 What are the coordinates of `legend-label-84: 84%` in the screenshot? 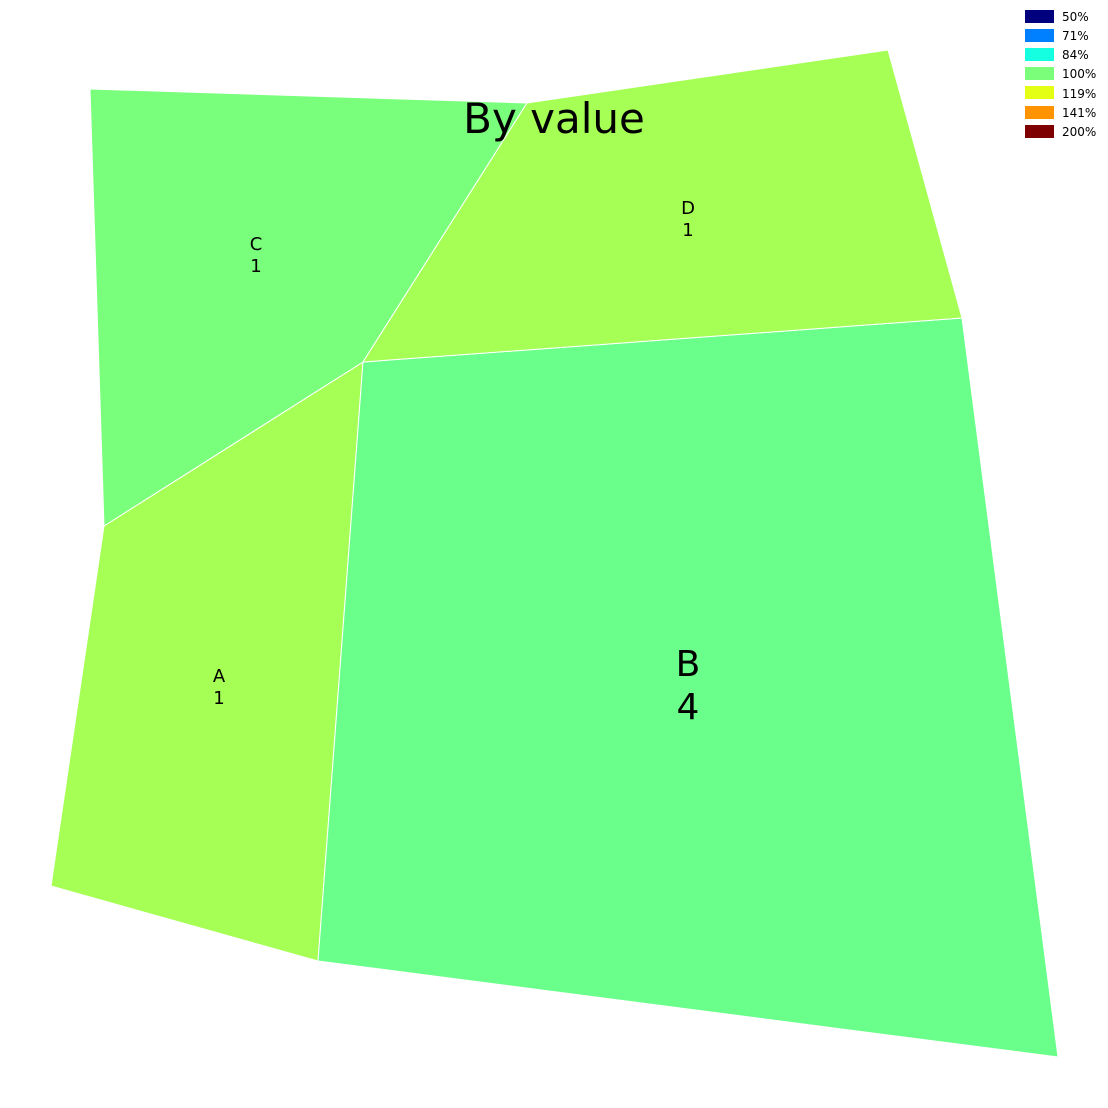 It's located at (1075, 55).